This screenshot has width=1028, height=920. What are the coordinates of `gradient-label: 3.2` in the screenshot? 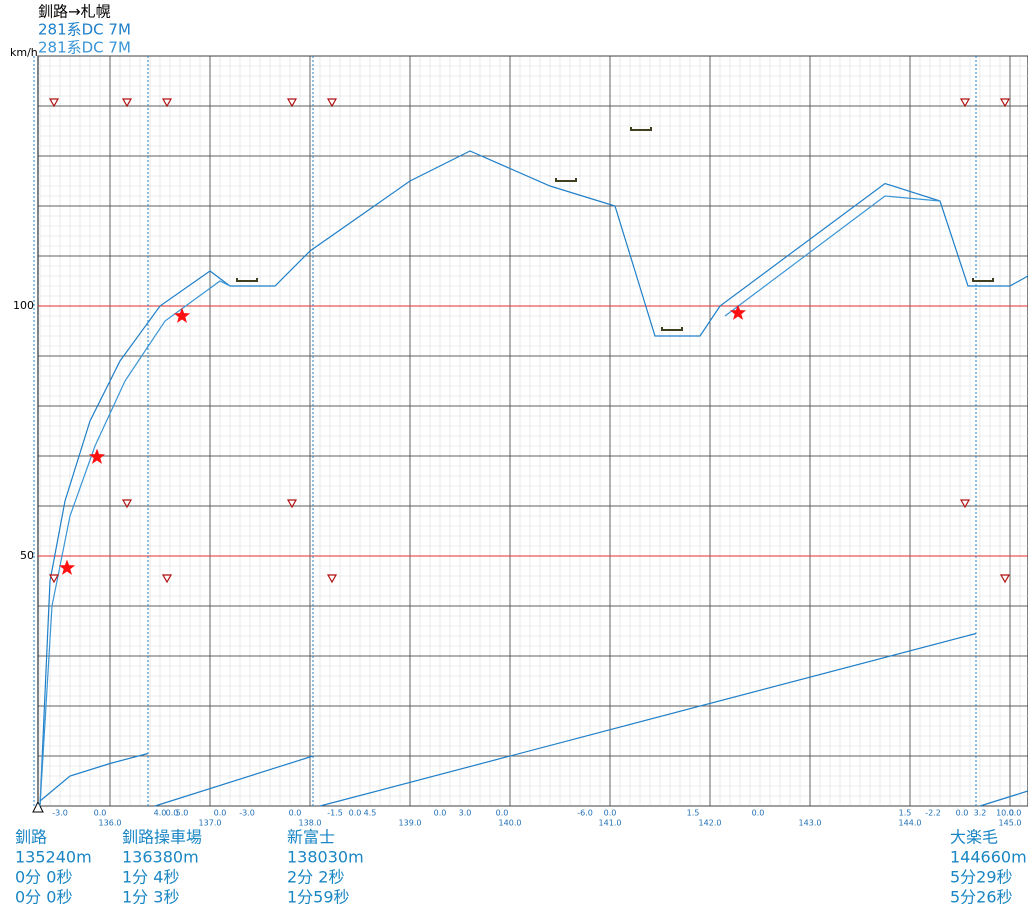 It's located at (980, 813).